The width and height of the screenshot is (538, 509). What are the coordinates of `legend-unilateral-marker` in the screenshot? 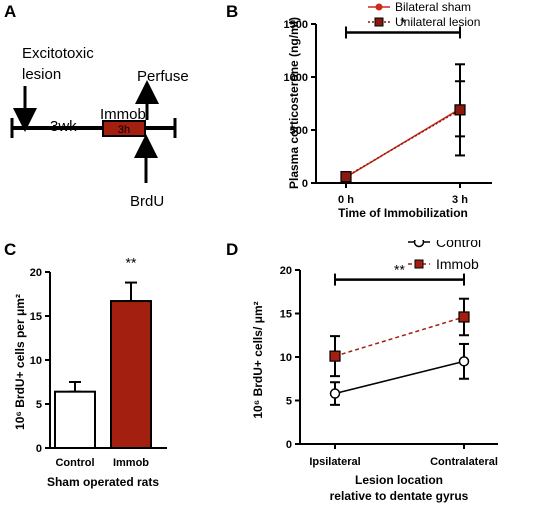 It's located at (379, 22).